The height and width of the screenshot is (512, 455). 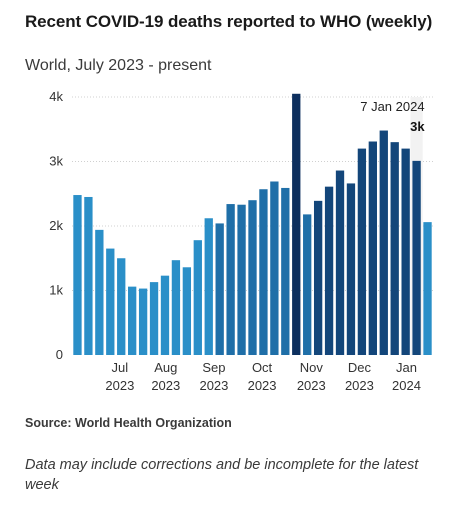 I want to click on x-tick-month-label: Aug, so click(x=165, y=367).